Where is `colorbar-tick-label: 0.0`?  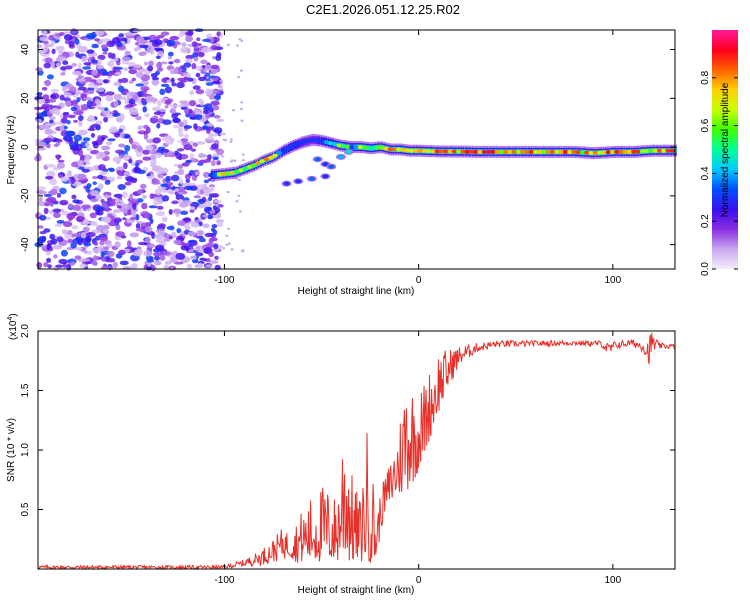 colorbar-tick-label: 0.0 is located at coordinates (705, 269).